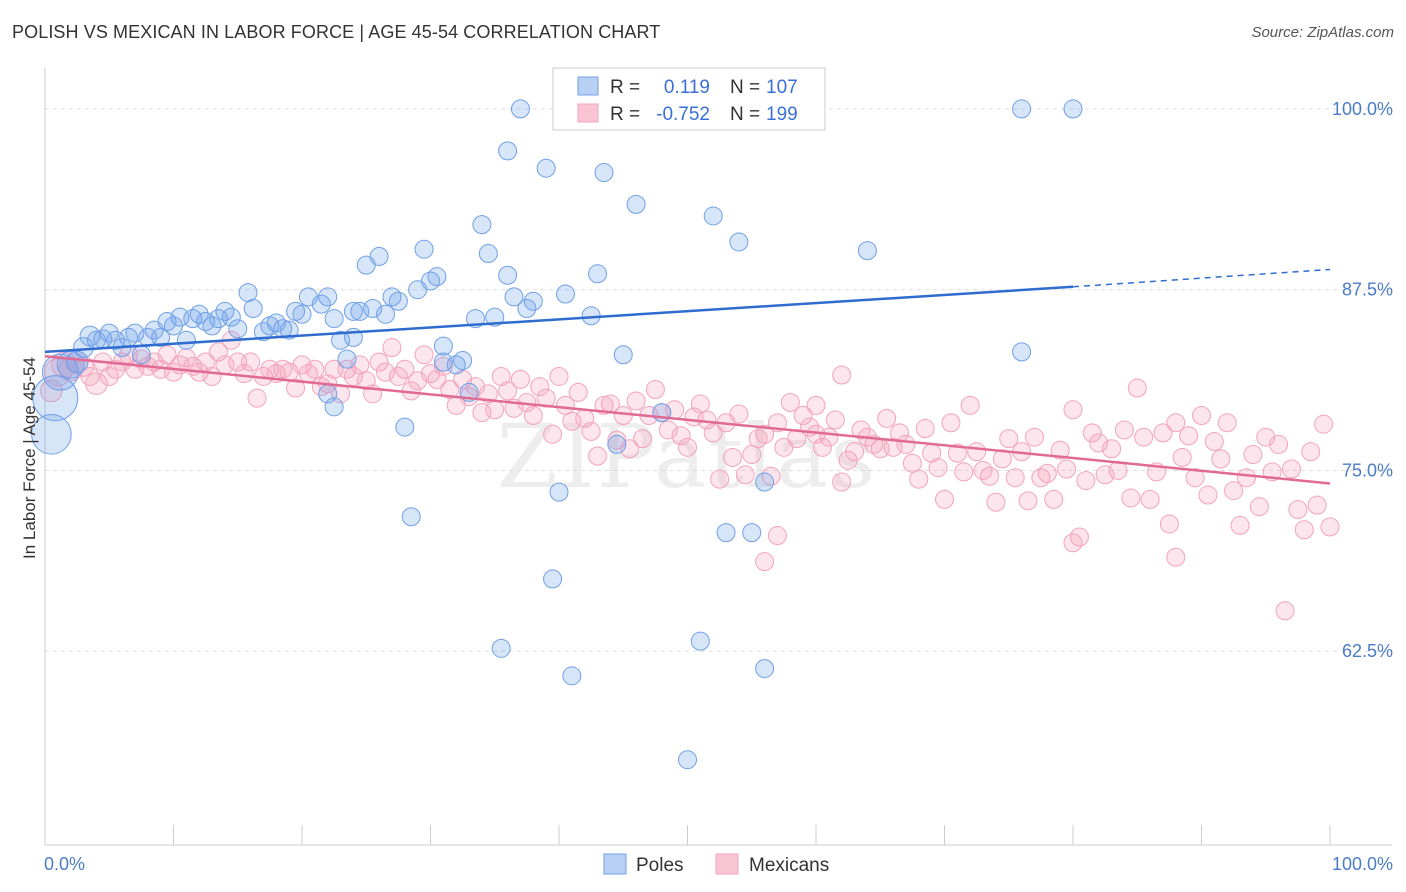  Describe the element at coordinates (727, 864) in the screenshot. I see `bottom-legend-swatch-mexicans` at that location.